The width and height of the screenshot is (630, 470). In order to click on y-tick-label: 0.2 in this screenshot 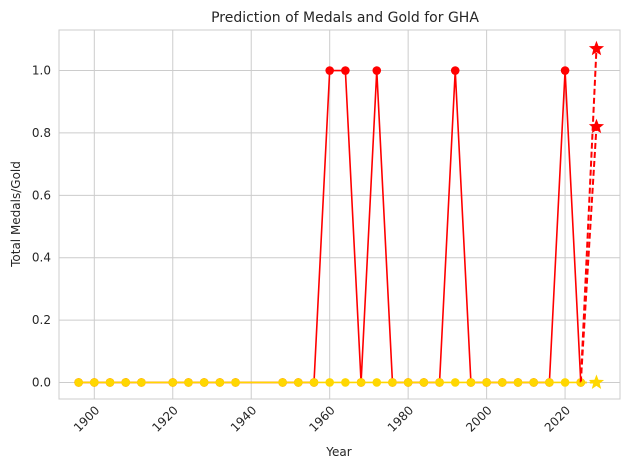, I will do `click(41, 320)`.